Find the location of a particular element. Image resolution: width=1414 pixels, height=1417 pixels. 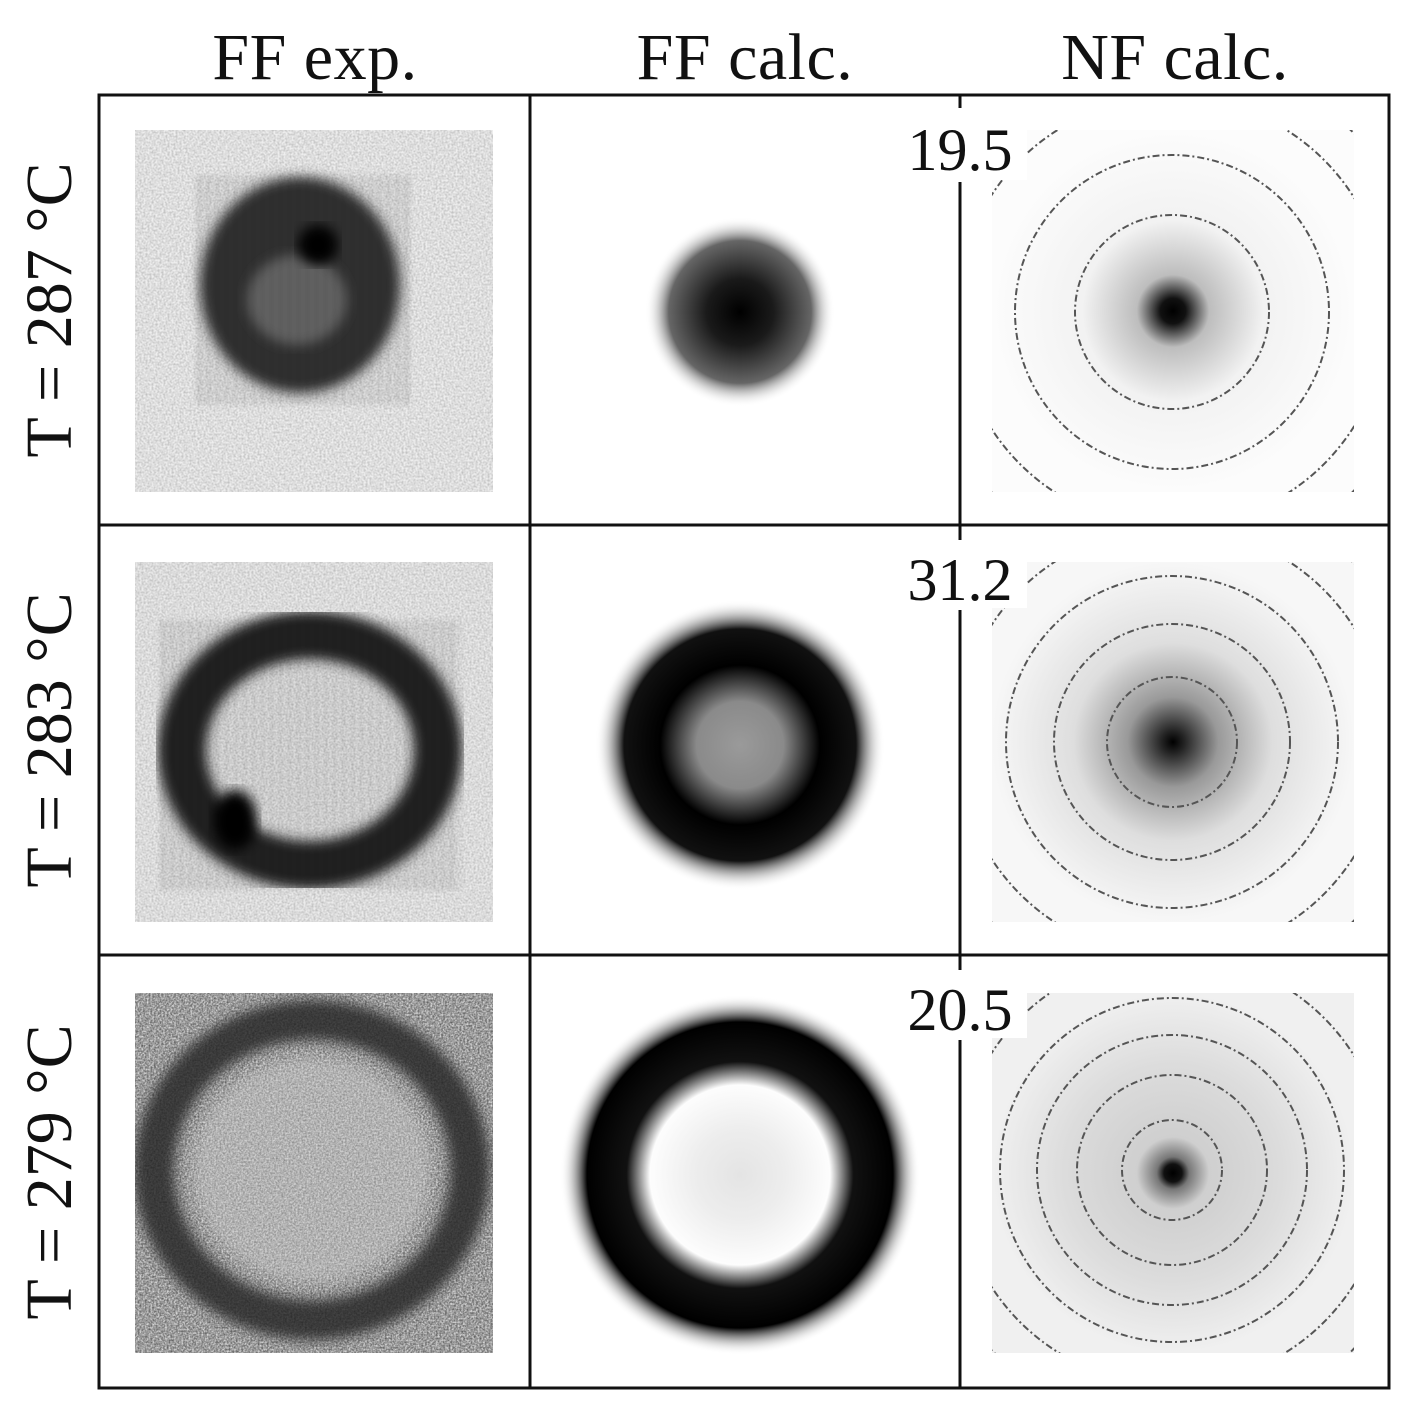

ff-exp-image-row2 is located at coordinates (314, 742).